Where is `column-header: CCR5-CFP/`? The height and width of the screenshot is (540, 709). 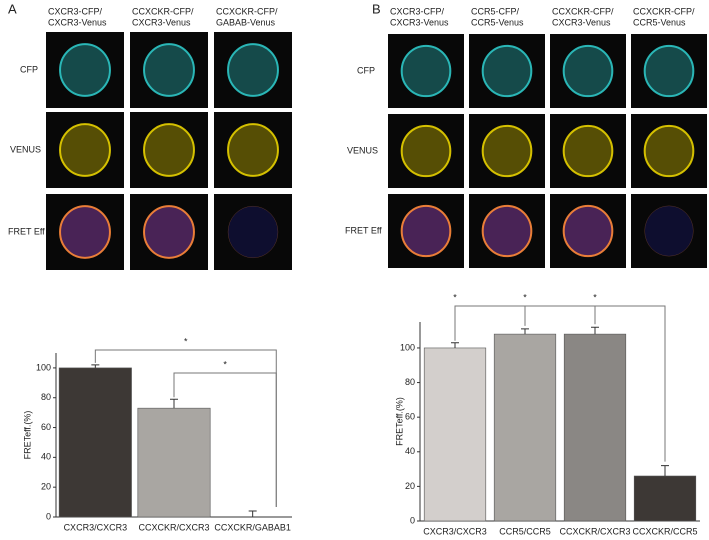 column-header: CCR5-CFP/ is located at coordinates (495, 11).